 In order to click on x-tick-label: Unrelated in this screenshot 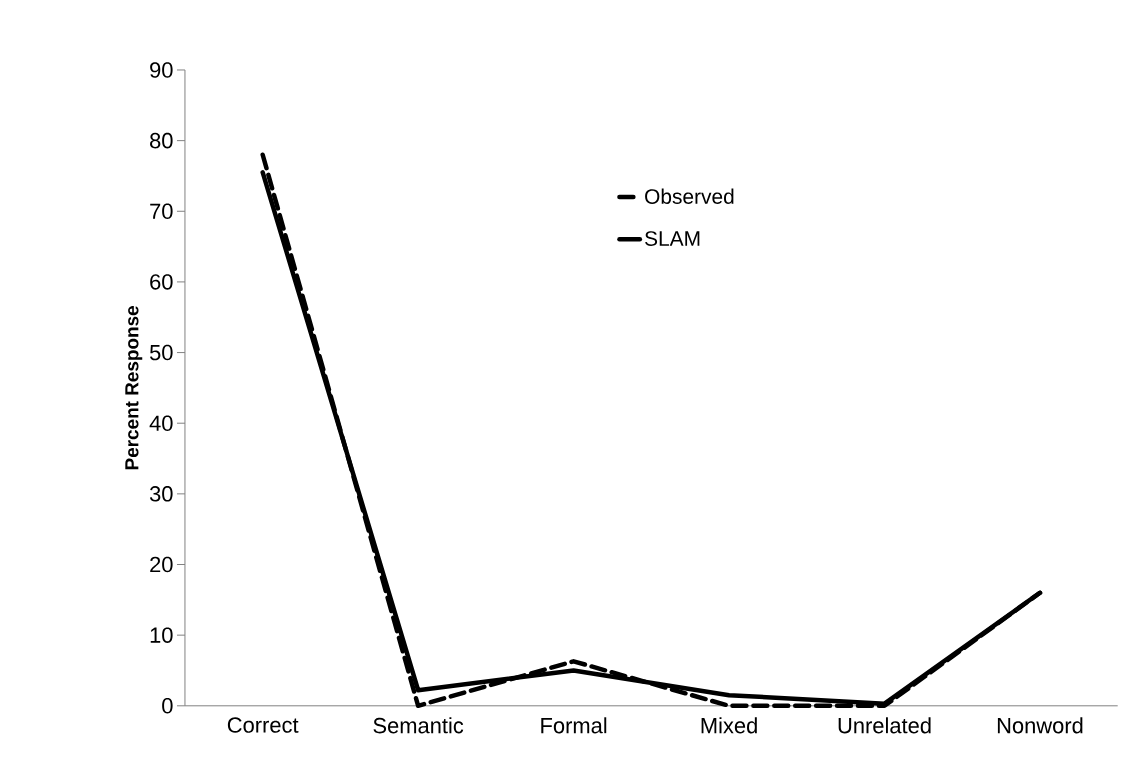, I will do `click(884, 725)`.